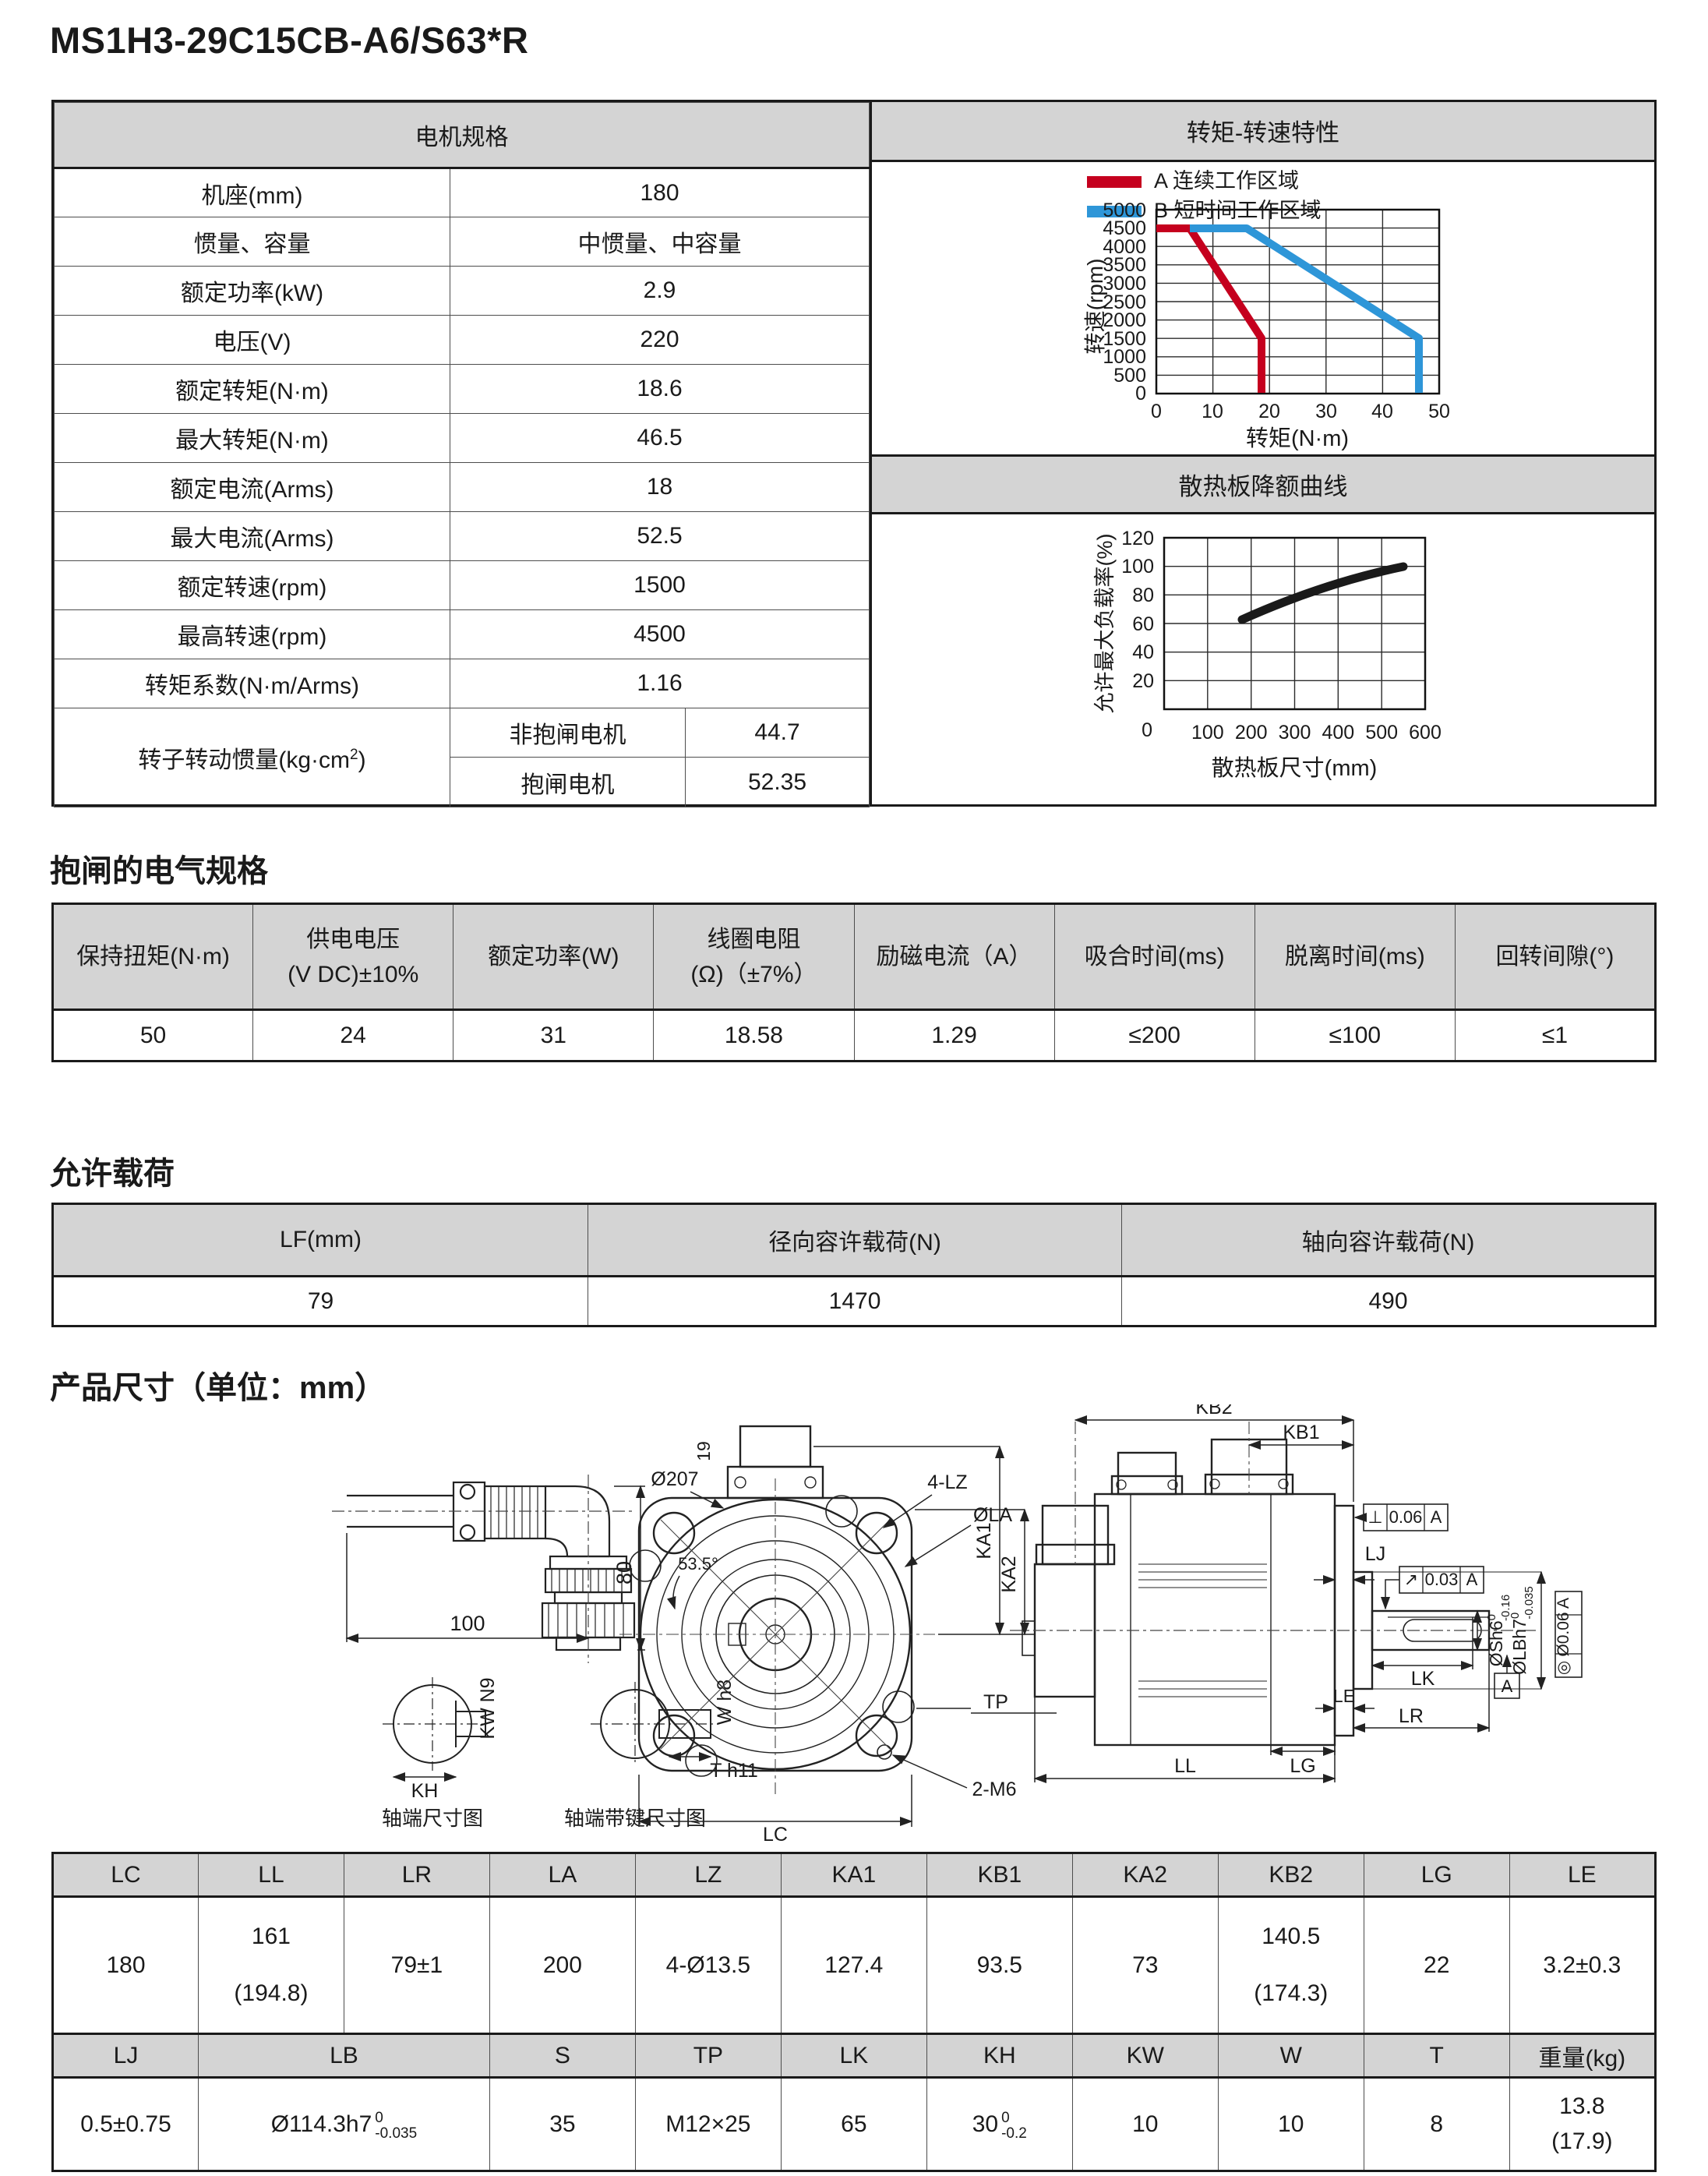 The height and width of the screenshot is (2176, 1708). What do you see at coordinates (954, 1036) in the screenshot?
I see `brake-value: 1.29` at bounding box center [954, 1036].